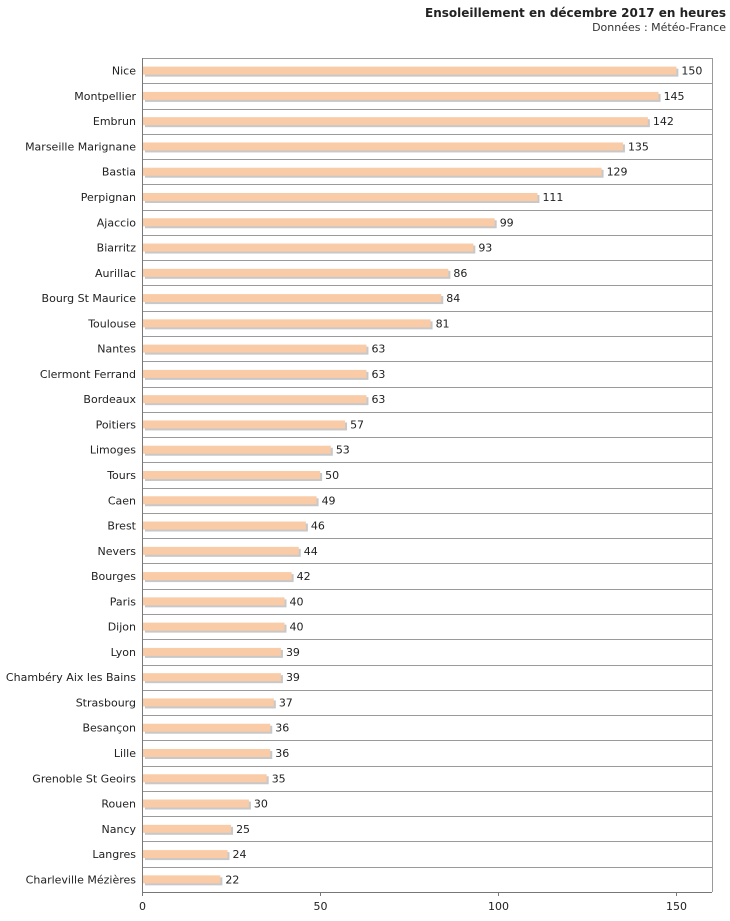 This screenshot has height=921, width=730. Describe the element at coordinates (507, 222) in the screenshot. I see `value-label: 99` at that location.